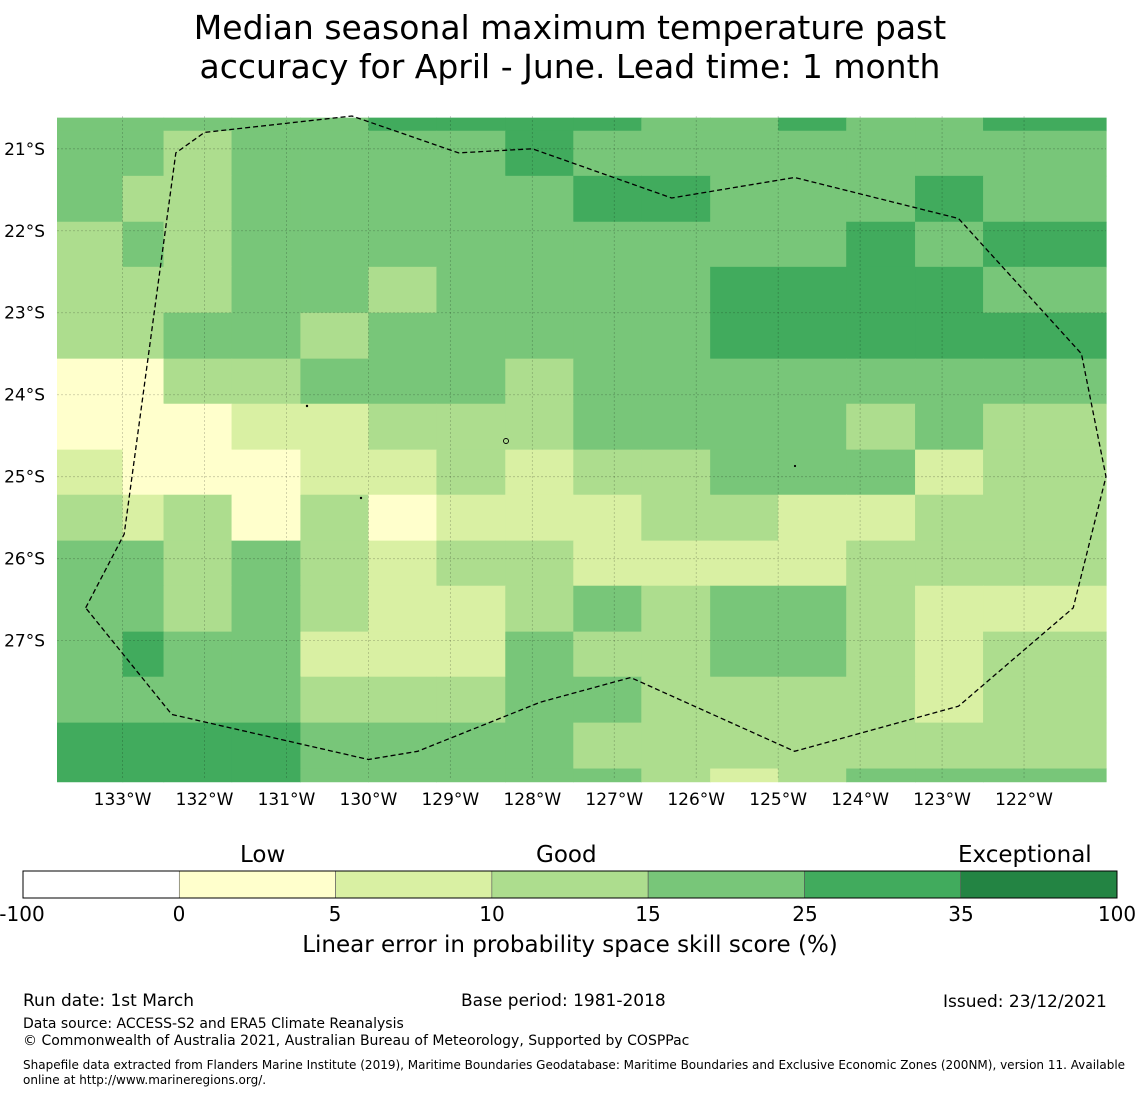  Describe the element at coordinates (24, 314) in the screenshot. I see `latitude-tick-label: 23°S` at that location.